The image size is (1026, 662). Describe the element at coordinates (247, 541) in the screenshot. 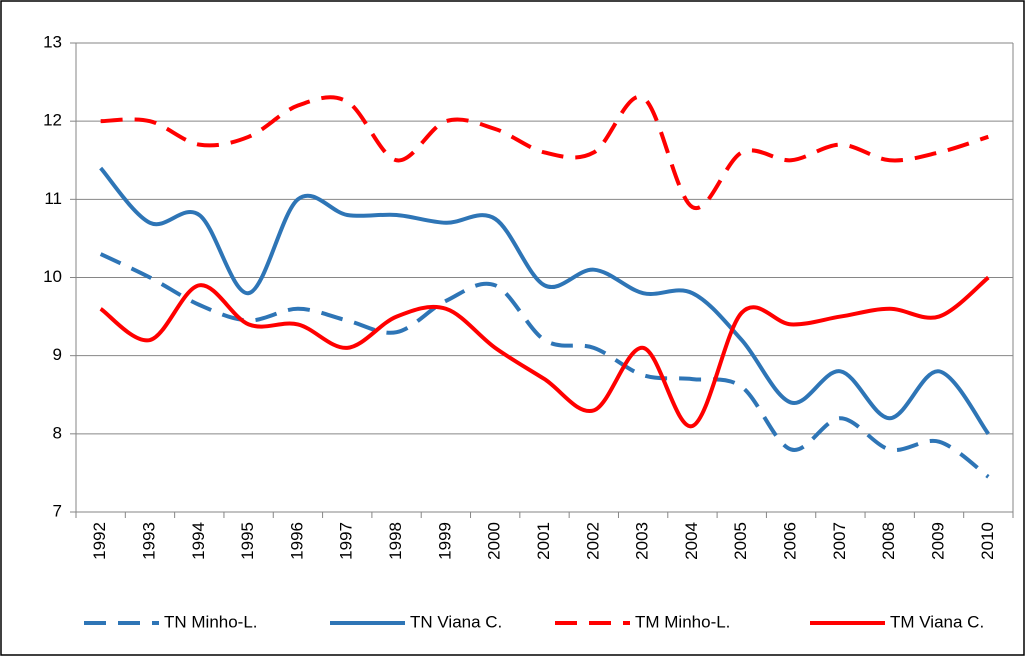

I see `x-tick-label: 1995` at that location.